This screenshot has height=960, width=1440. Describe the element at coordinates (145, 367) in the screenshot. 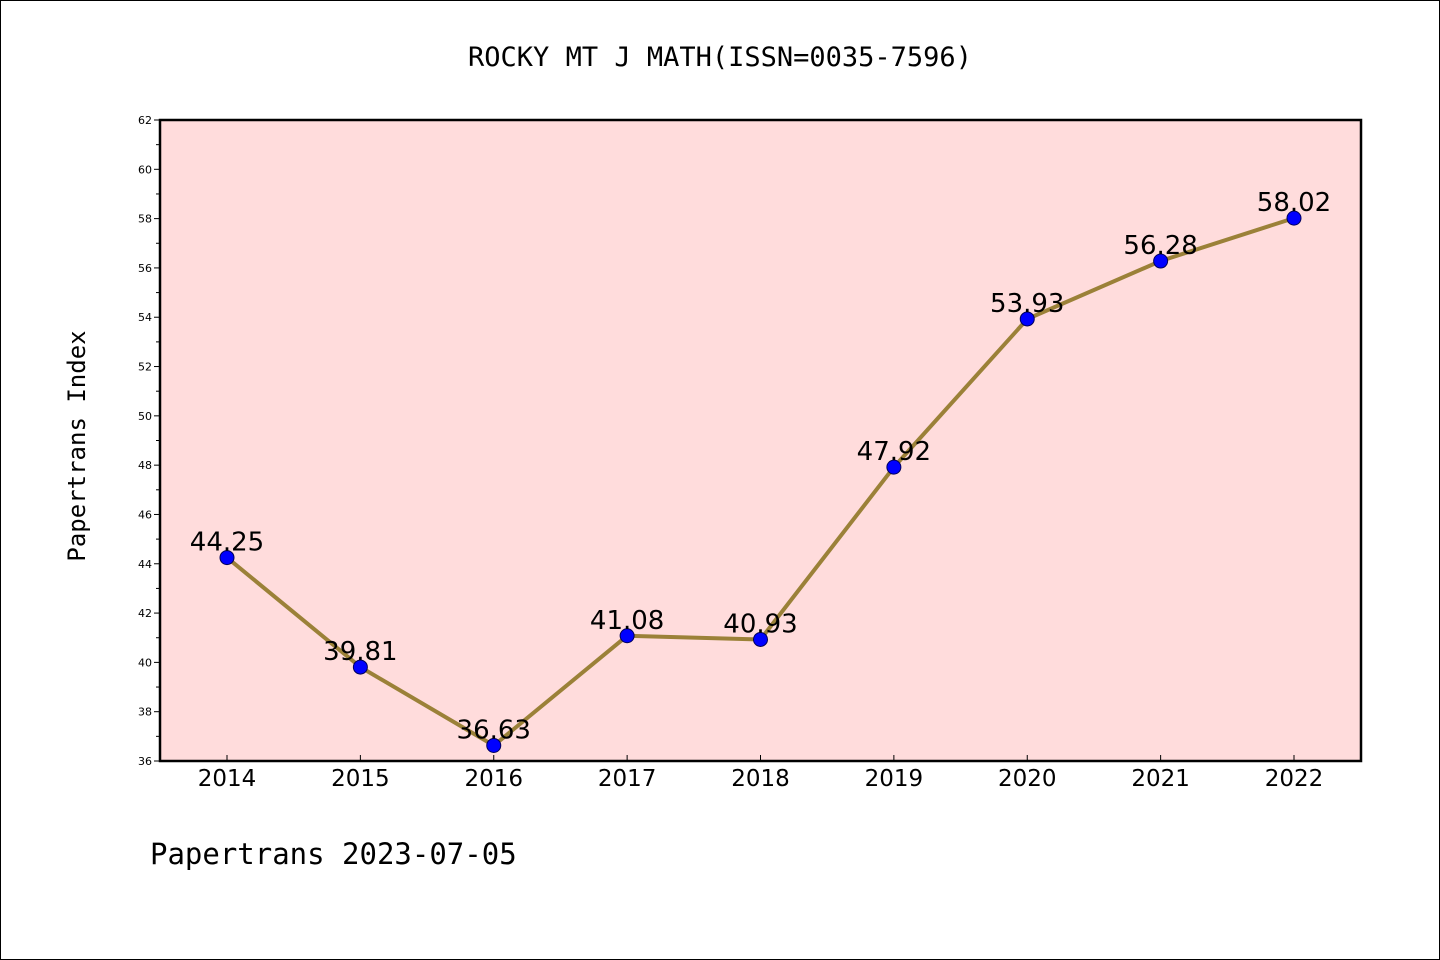

I see `y-tick-label: 52` at that location.